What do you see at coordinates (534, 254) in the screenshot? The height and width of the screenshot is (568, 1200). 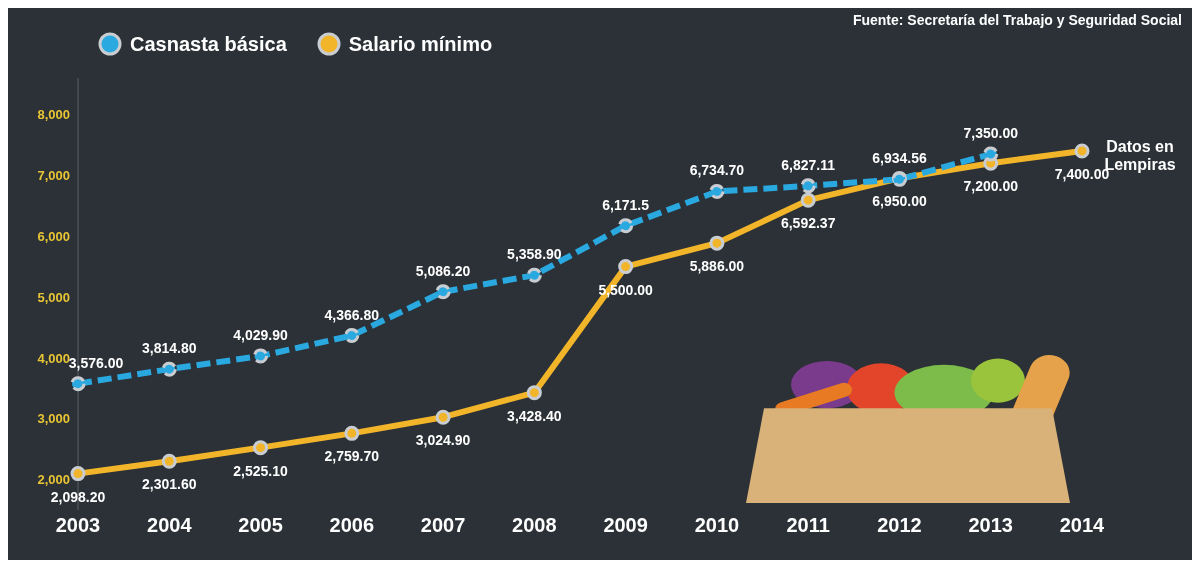 I see `data-label: 5,358.90` at bounding box center [534, 254].